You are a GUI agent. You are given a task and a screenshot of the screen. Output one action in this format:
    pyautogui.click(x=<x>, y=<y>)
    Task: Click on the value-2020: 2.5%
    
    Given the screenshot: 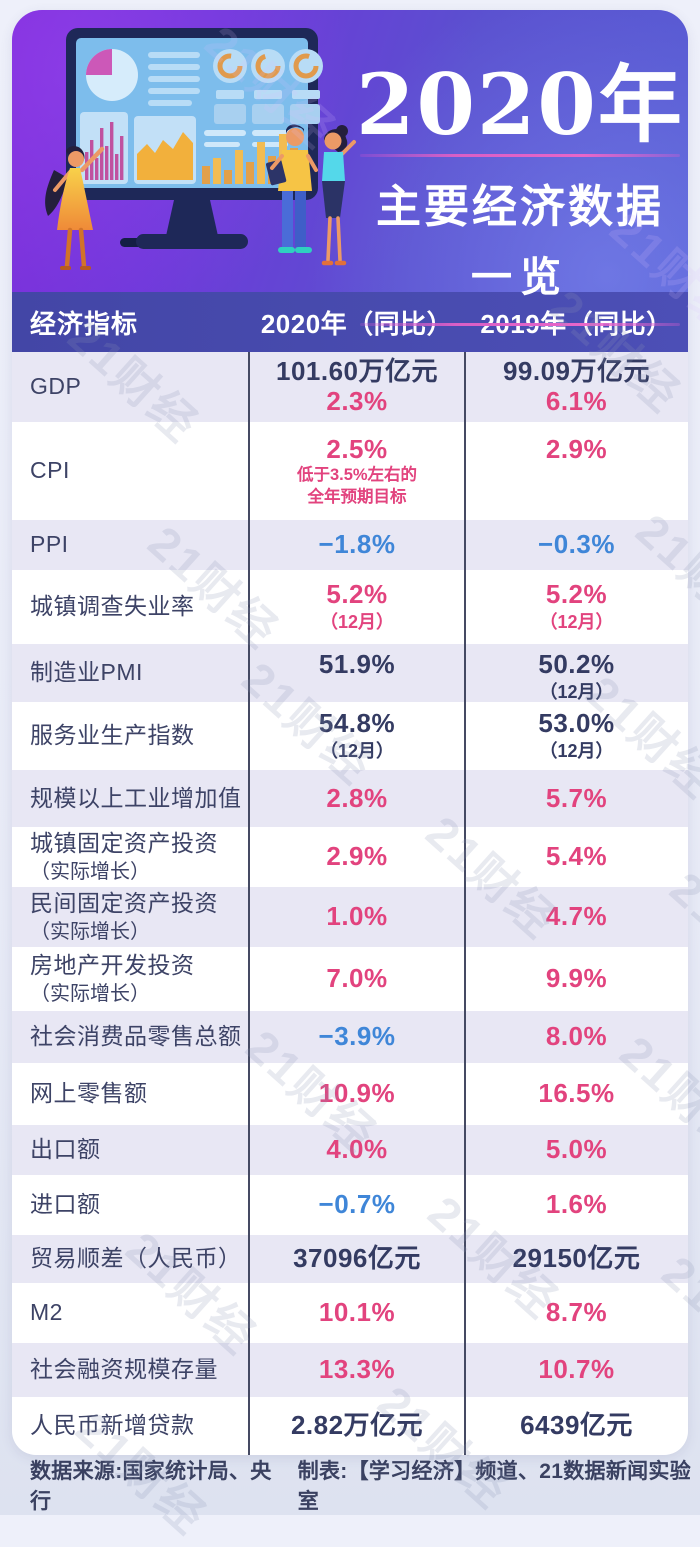 What is the action you would take?
    pyautogui.click(x=357, y=449)
    